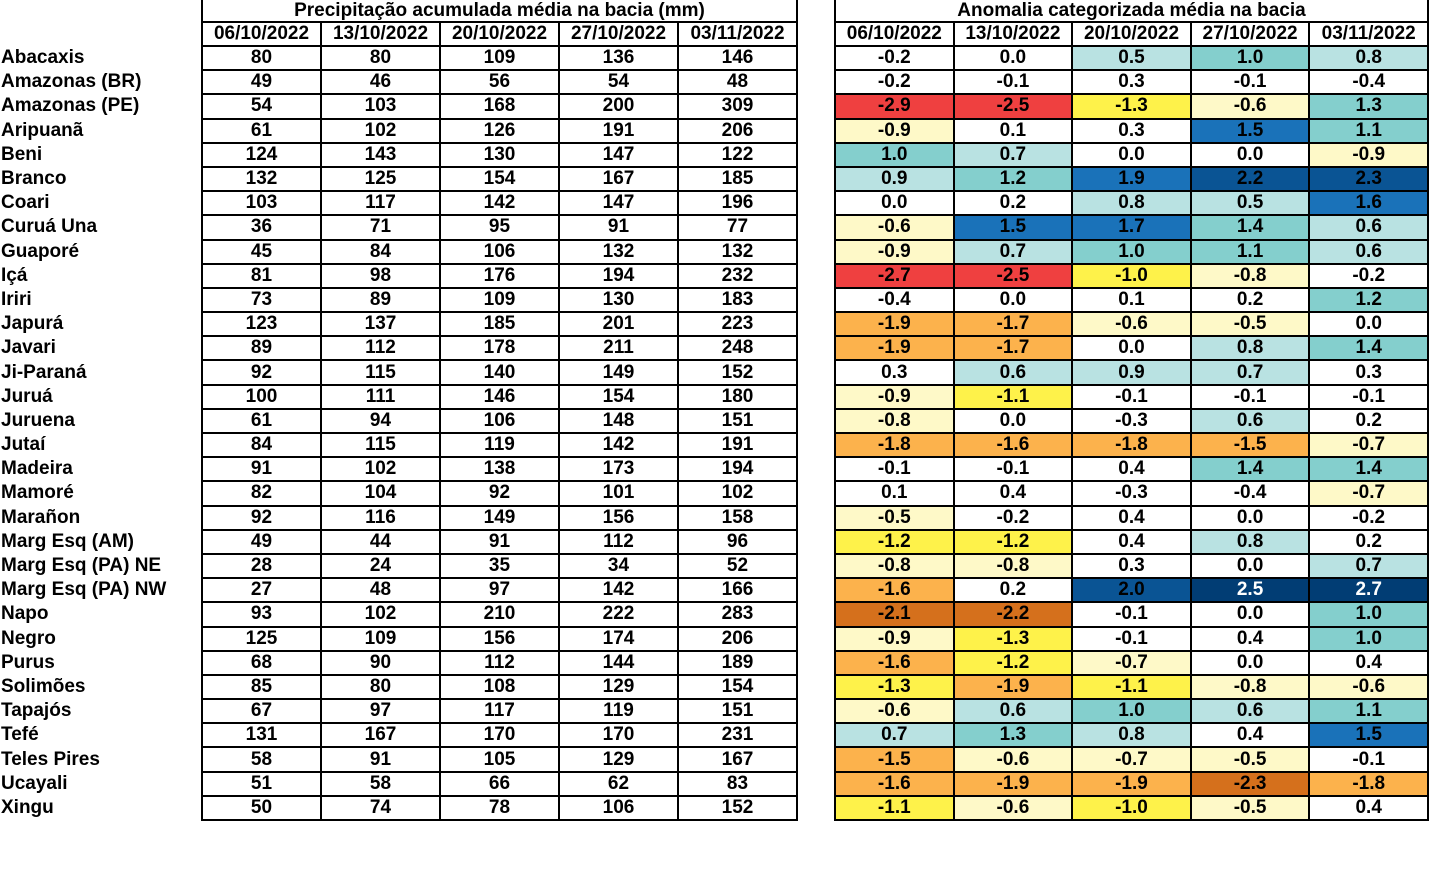  What do you see at coordinates (261, 711) in the screenshot?
I see `precip-cell: 67` at bounding box center [261, 711].